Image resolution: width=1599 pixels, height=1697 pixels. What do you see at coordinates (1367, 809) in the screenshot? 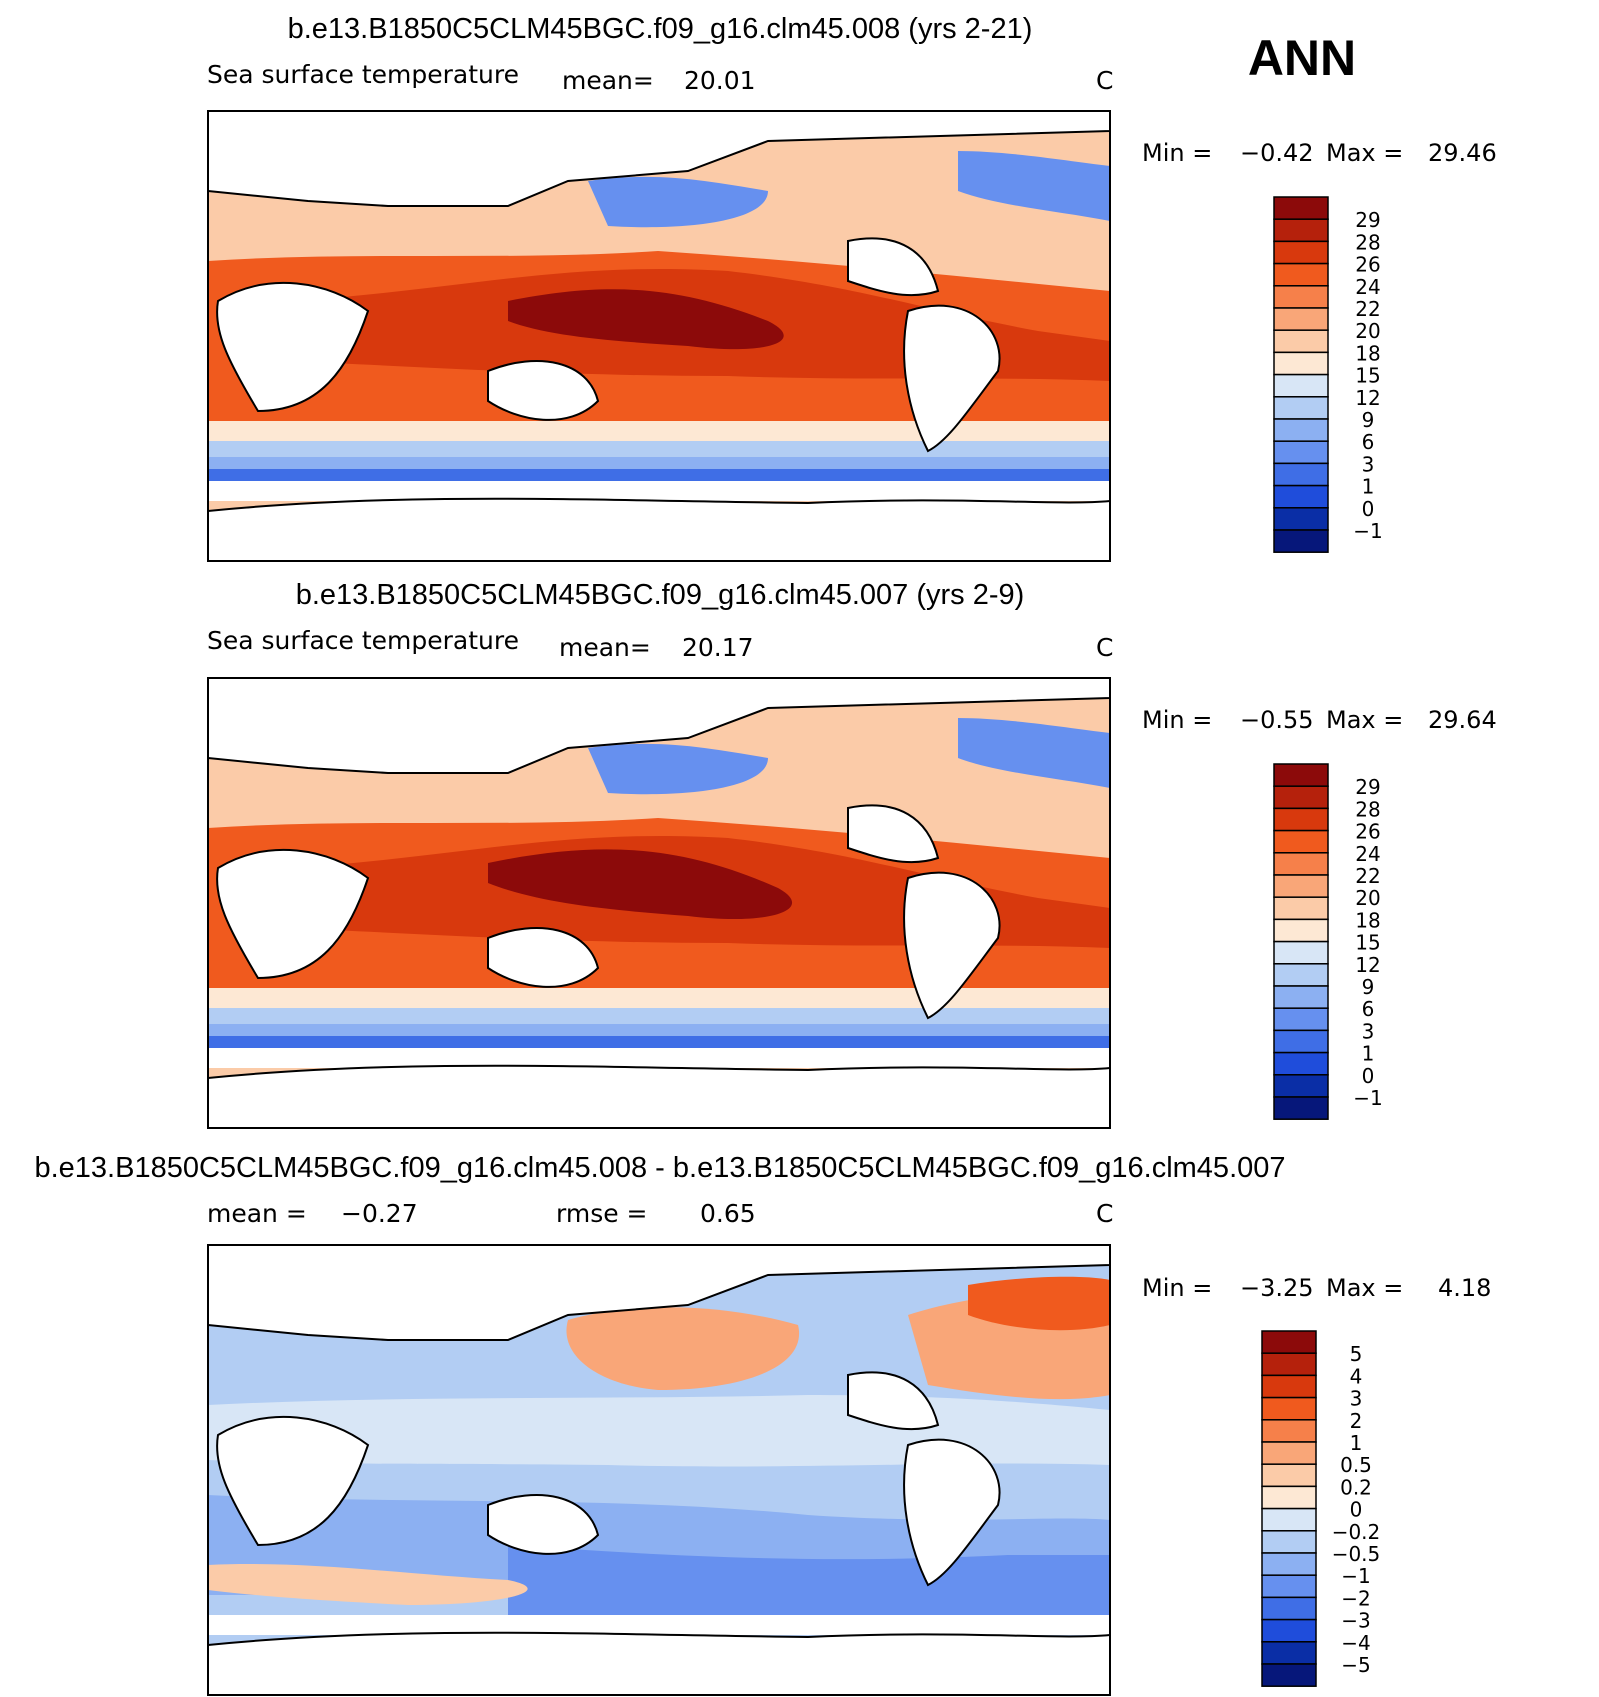
I see `colorbar-tick-label: 28` at bounding box center [1367, 809].